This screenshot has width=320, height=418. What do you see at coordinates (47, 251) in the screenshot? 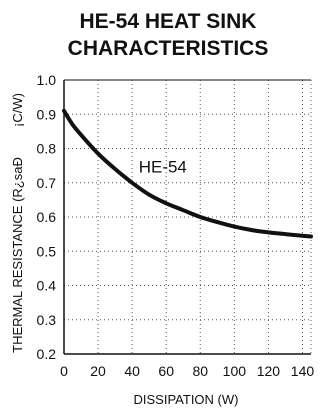
I see `y-tick-label: 0.5` at bounding box center [47, 251].